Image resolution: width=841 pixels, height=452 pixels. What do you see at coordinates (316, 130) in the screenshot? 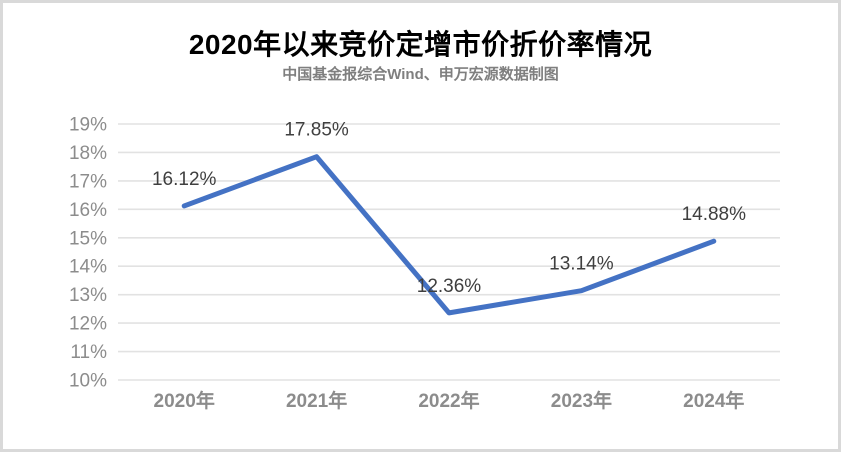
I see `data-point-label: 17.85%` at bounding box center [316, 130].